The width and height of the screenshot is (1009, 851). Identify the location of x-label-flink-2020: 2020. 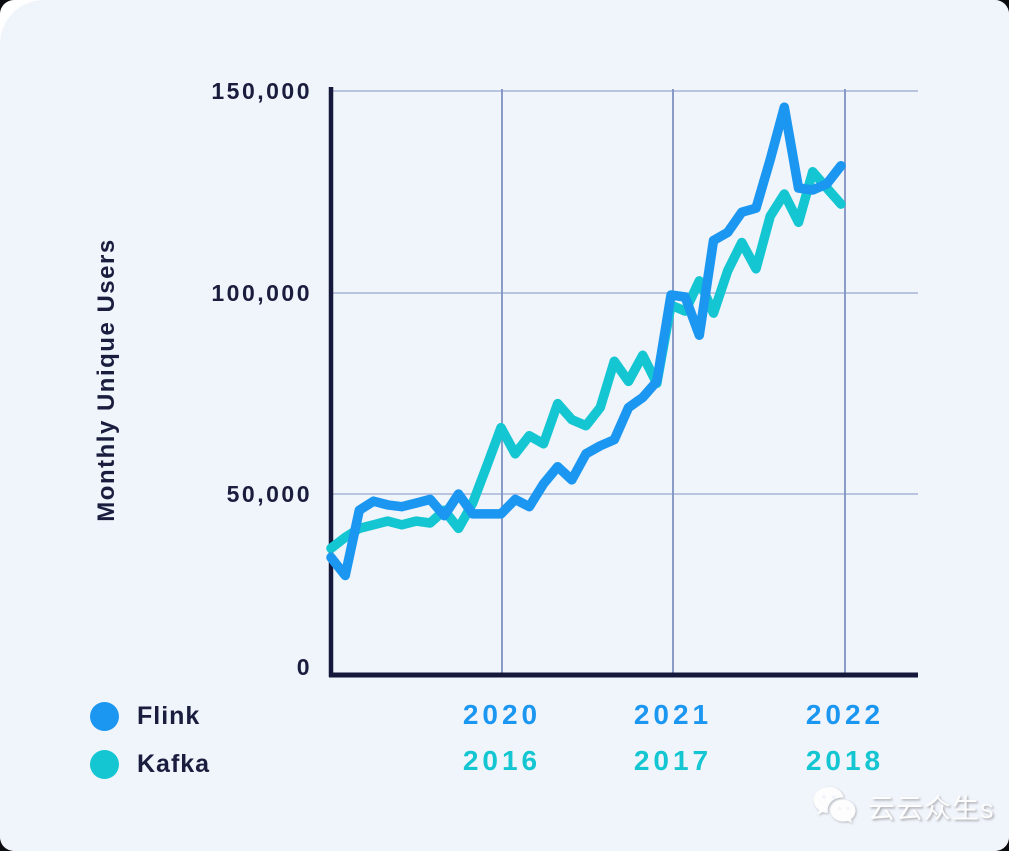
(502, 714).